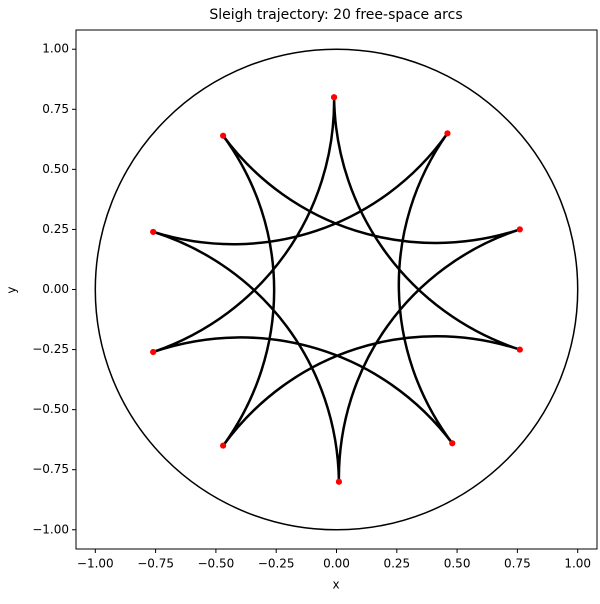 The width and height of the screenshot is (600, 604). Describe the element at coordinates (155, 564) in the screenshot. I see `x-tick-label: −0.75` at that location.